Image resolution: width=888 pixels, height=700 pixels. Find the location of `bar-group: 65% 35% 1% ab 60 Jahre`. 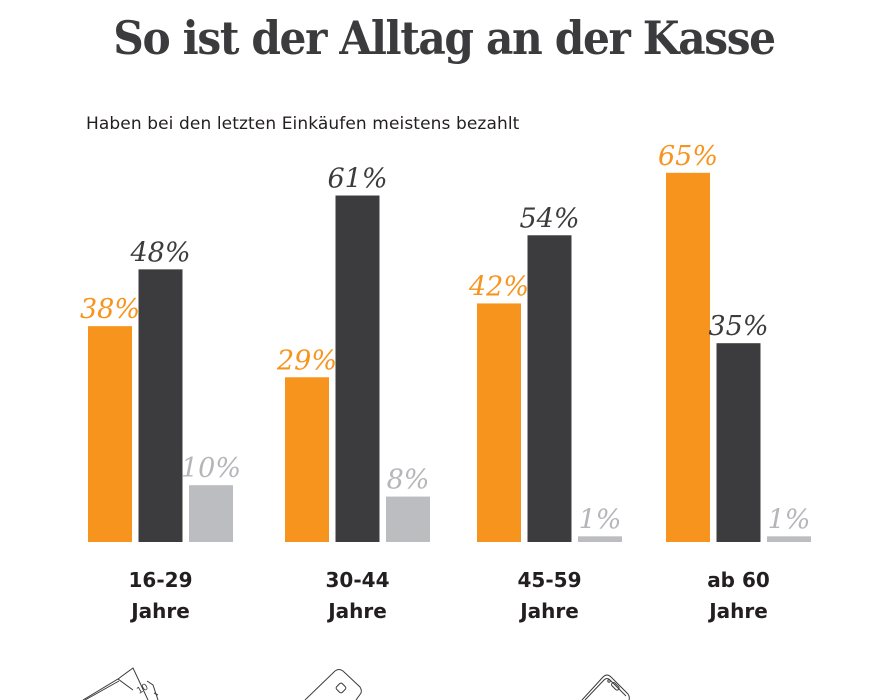

bar-group: 65% 35% 1% ab 60 Jahre is located at coordinates (734, 382).